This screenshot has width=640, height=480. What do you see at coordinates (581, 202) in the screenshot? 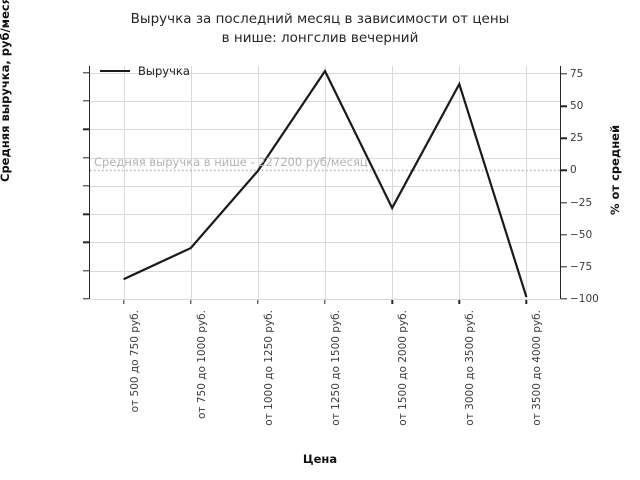
I see `secondary-y-tick-label: −25` at bounding box center [581, 202].